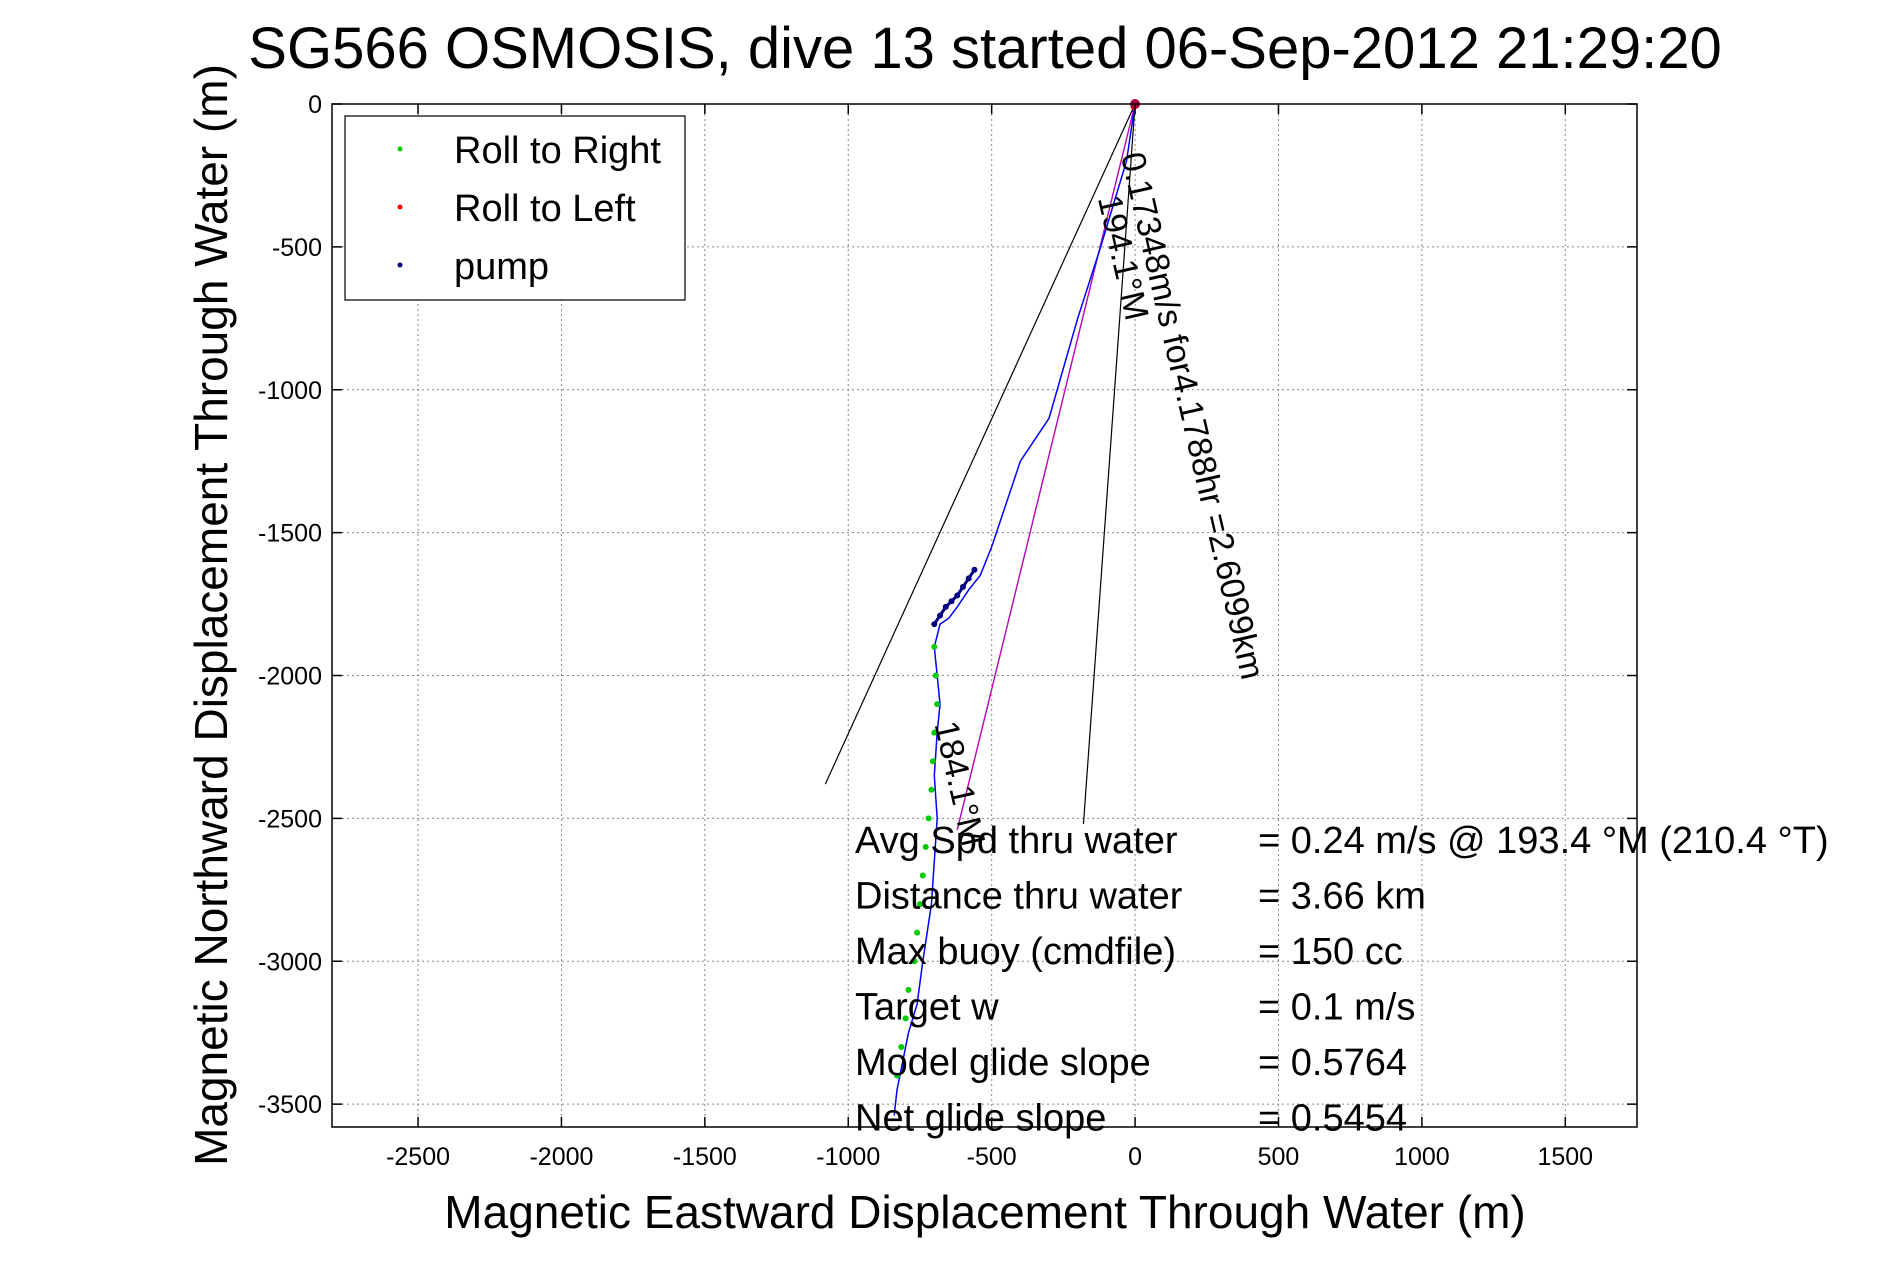 The height and width of the screenshot is (1262, 1891). I want to click on y-tick-label: -2500, so click(290, 819).